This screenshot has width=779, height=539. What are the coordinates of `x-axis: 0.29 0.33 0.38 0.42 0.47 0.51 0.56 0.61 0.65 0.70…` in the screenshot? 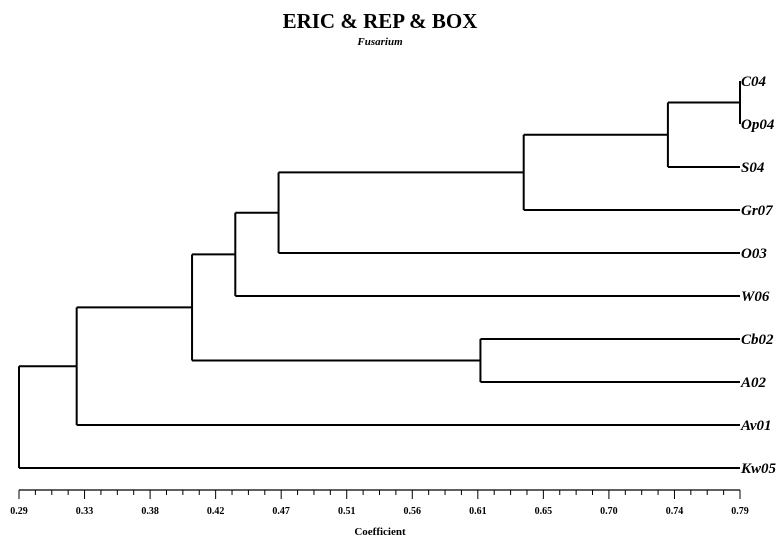 It's located at (379, 503).